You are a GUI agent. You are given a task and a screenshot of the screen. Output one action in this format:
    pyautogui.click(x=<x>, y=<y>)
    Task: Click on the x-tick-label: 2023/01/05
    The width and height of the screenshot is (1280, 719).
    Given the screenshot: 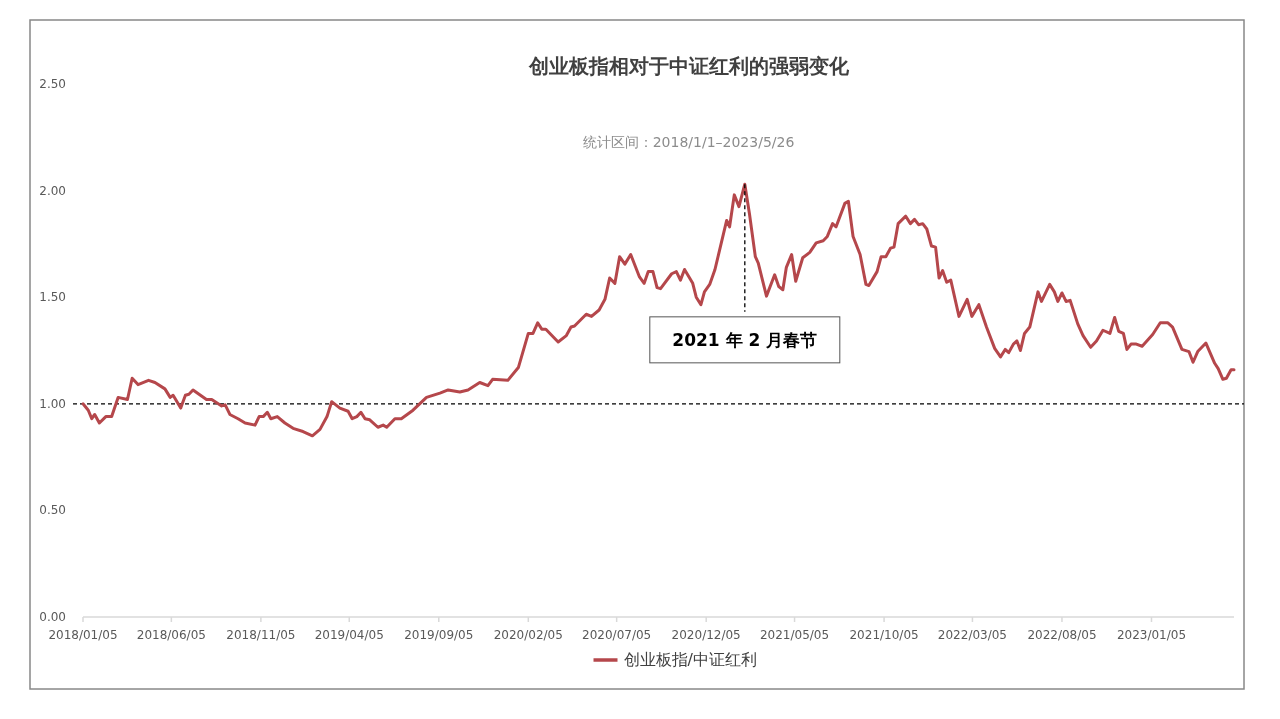 What is the action you would take?
    pyautogui.click(x=1151, y=635)
    